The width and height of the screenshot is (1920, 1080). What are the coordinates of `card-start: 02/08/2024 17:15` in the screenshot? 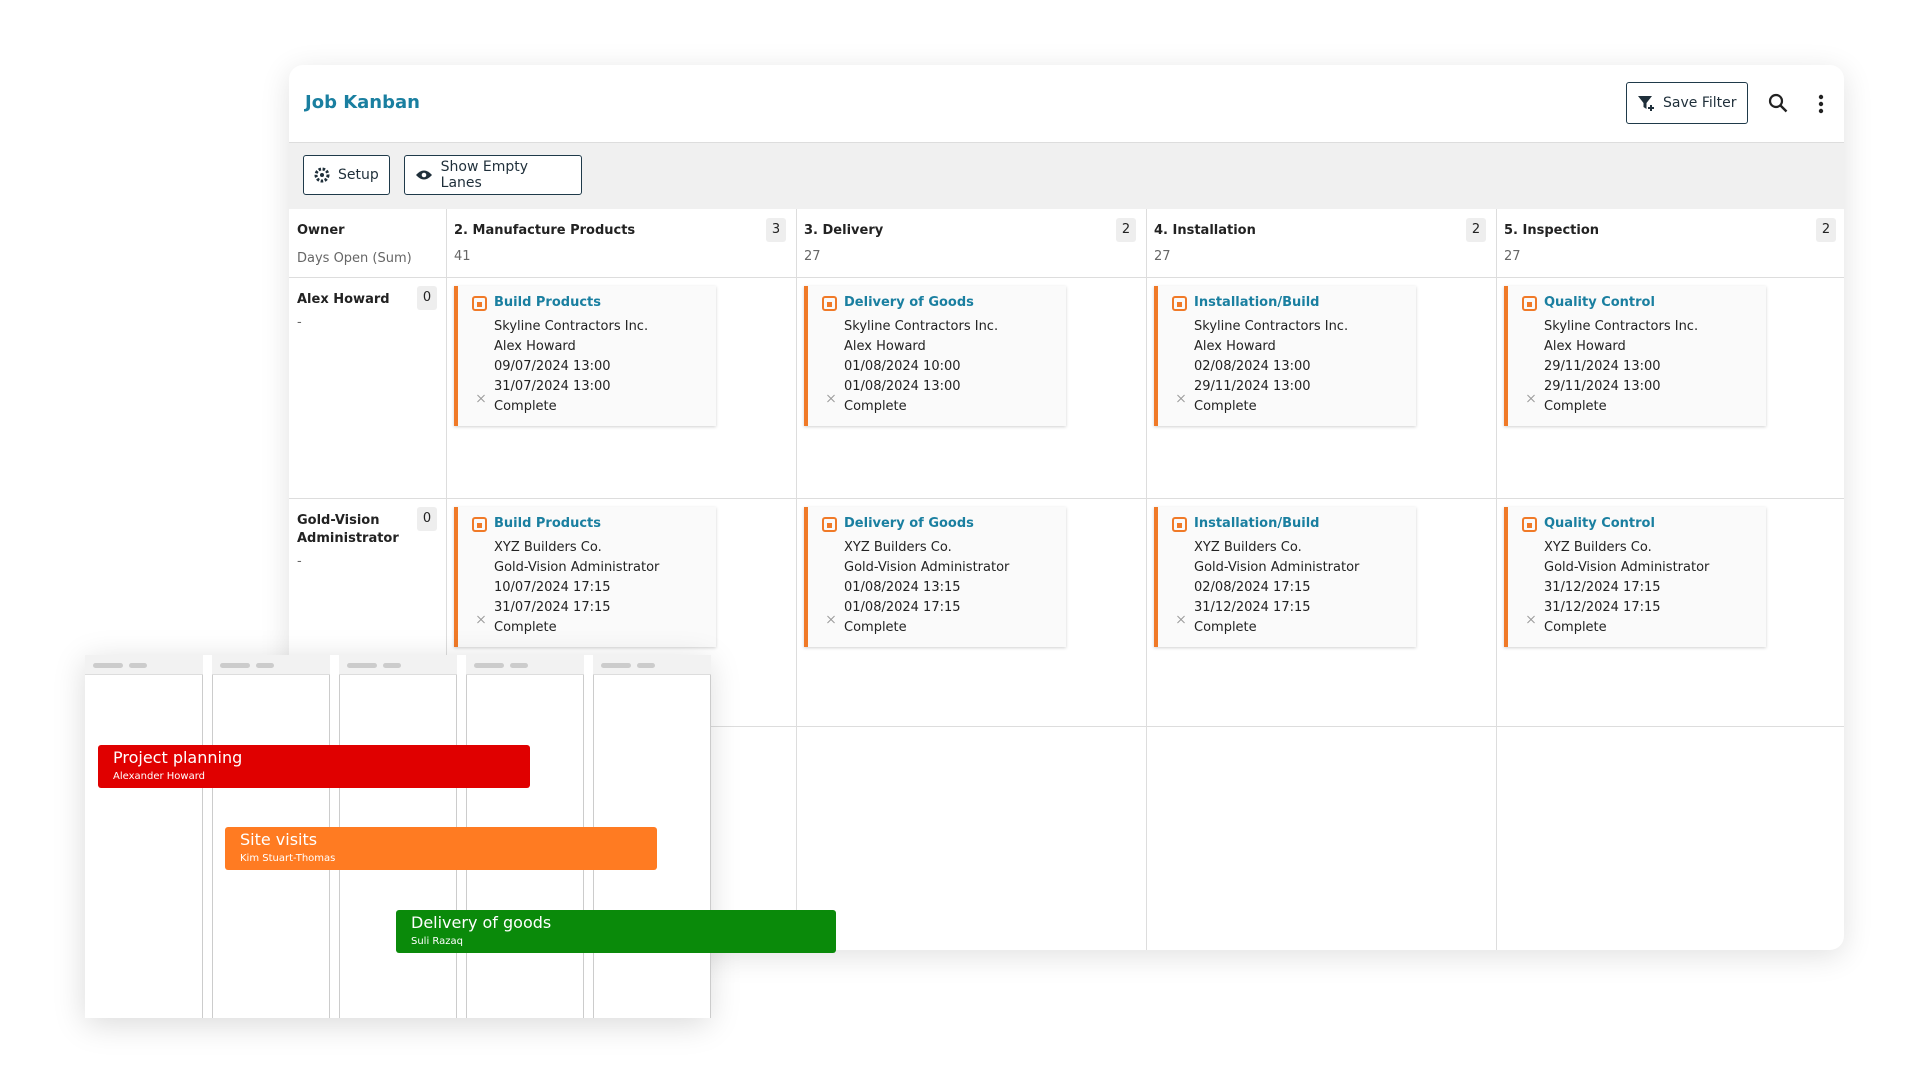 It's located at (1252, 587).